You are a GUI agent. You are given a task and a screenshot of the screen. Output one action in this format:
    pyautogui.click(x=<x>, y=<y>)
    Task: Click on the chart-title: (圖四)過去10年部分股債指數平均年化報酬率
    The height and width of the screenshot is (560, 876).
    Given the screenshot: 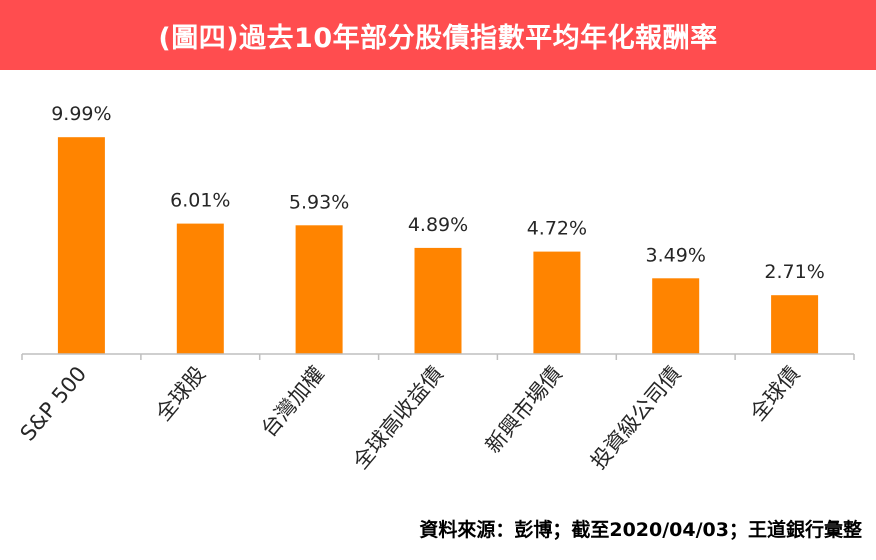 What is the action you would take?
    pyautogui.click(x=438, y=38)
    